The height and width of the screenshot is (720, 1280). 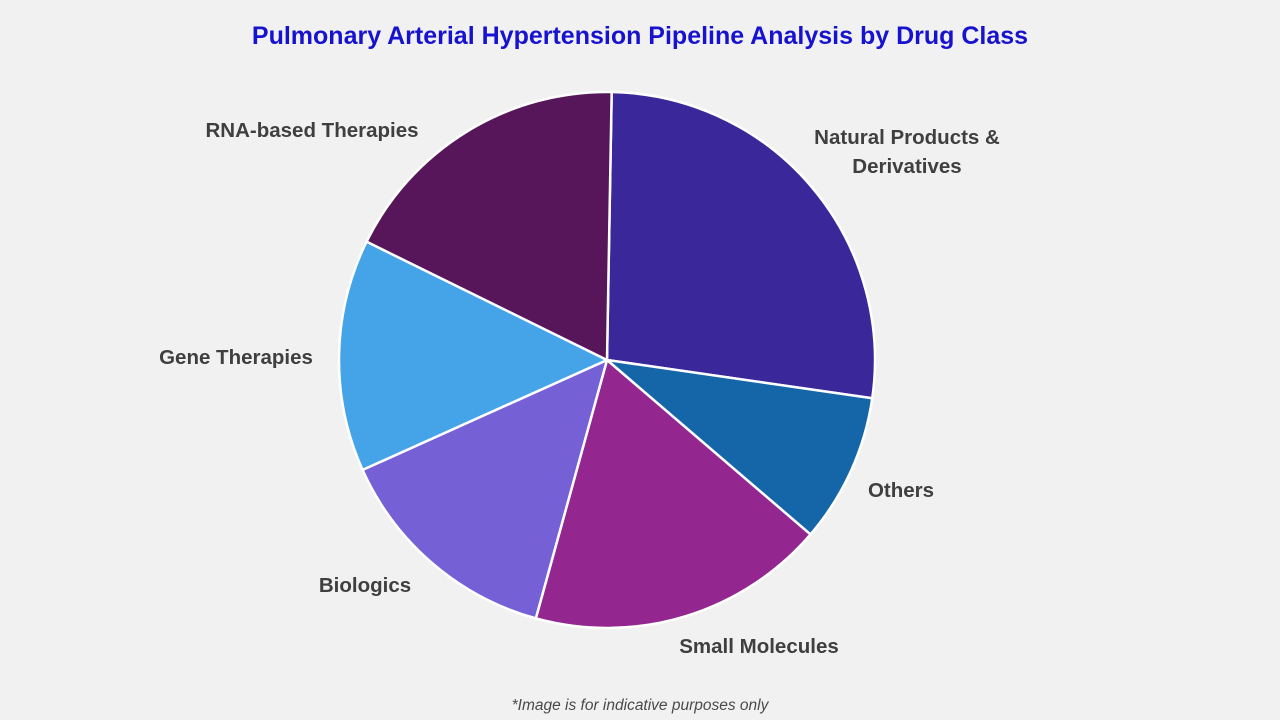 What do you see at coordinates (312, 130) in the screenshot?
I see `slice-label-rna-based-therapies: RNA-based Therapies` at bounding box center [312, 130].